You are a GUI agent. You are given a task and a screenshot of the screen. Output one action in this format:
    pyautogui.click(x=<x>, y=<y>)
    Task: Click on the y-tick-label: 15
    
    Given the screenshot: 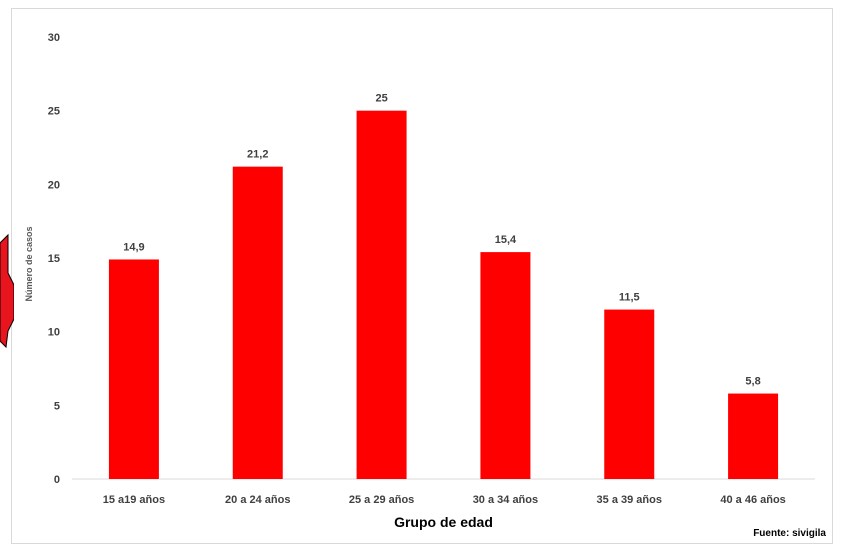 What is the action you would take?
    pyautogui.click(x=54, y=259)
    